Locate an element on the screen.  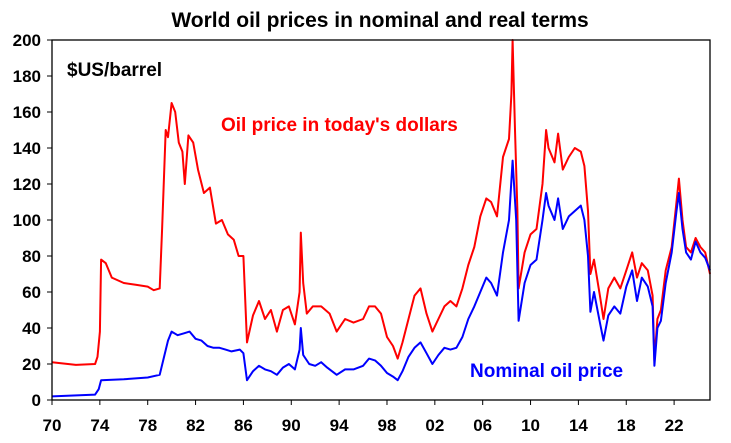
nominal-price-label: Nominal oil price is located at coordinates (546, 371).